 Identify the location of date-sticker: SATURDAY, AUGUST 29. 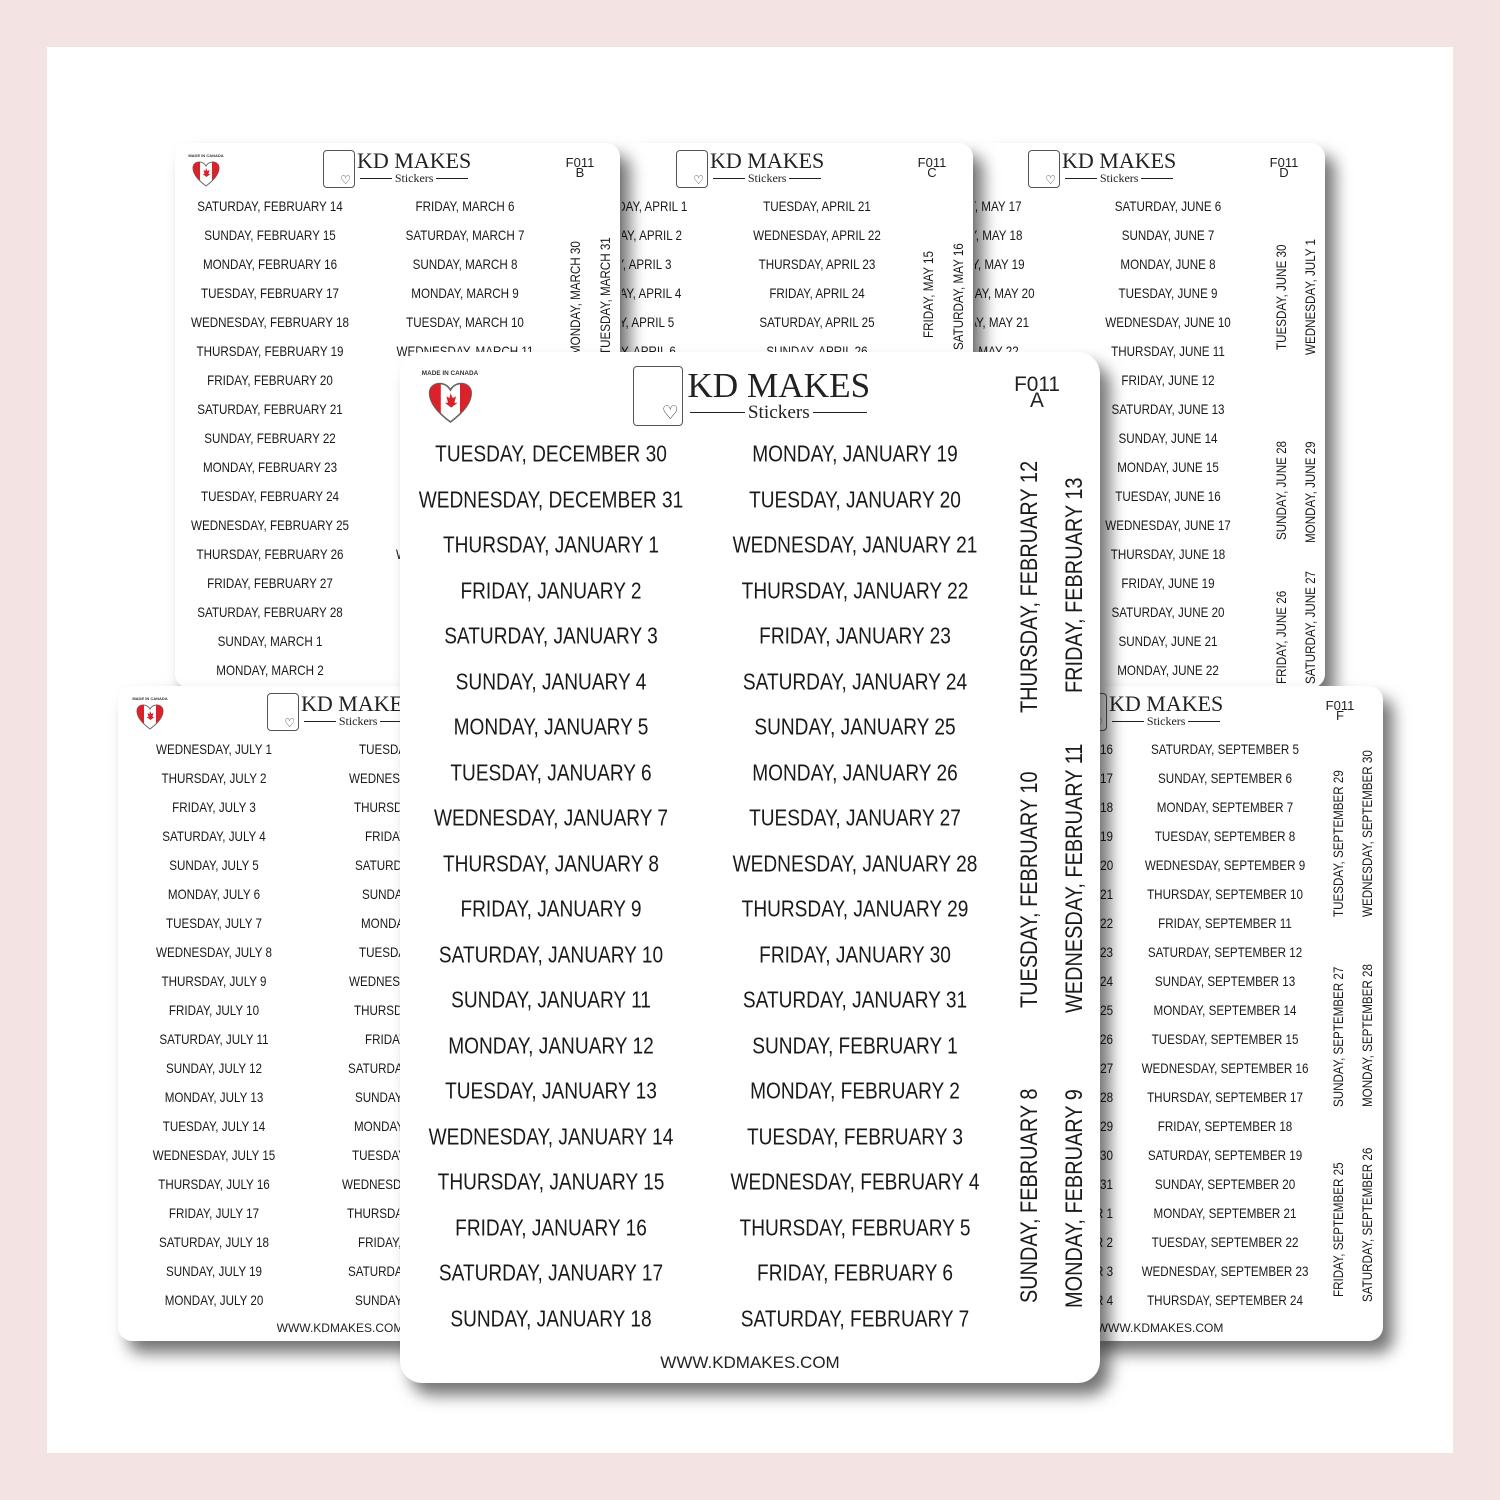
(1106, 1126).